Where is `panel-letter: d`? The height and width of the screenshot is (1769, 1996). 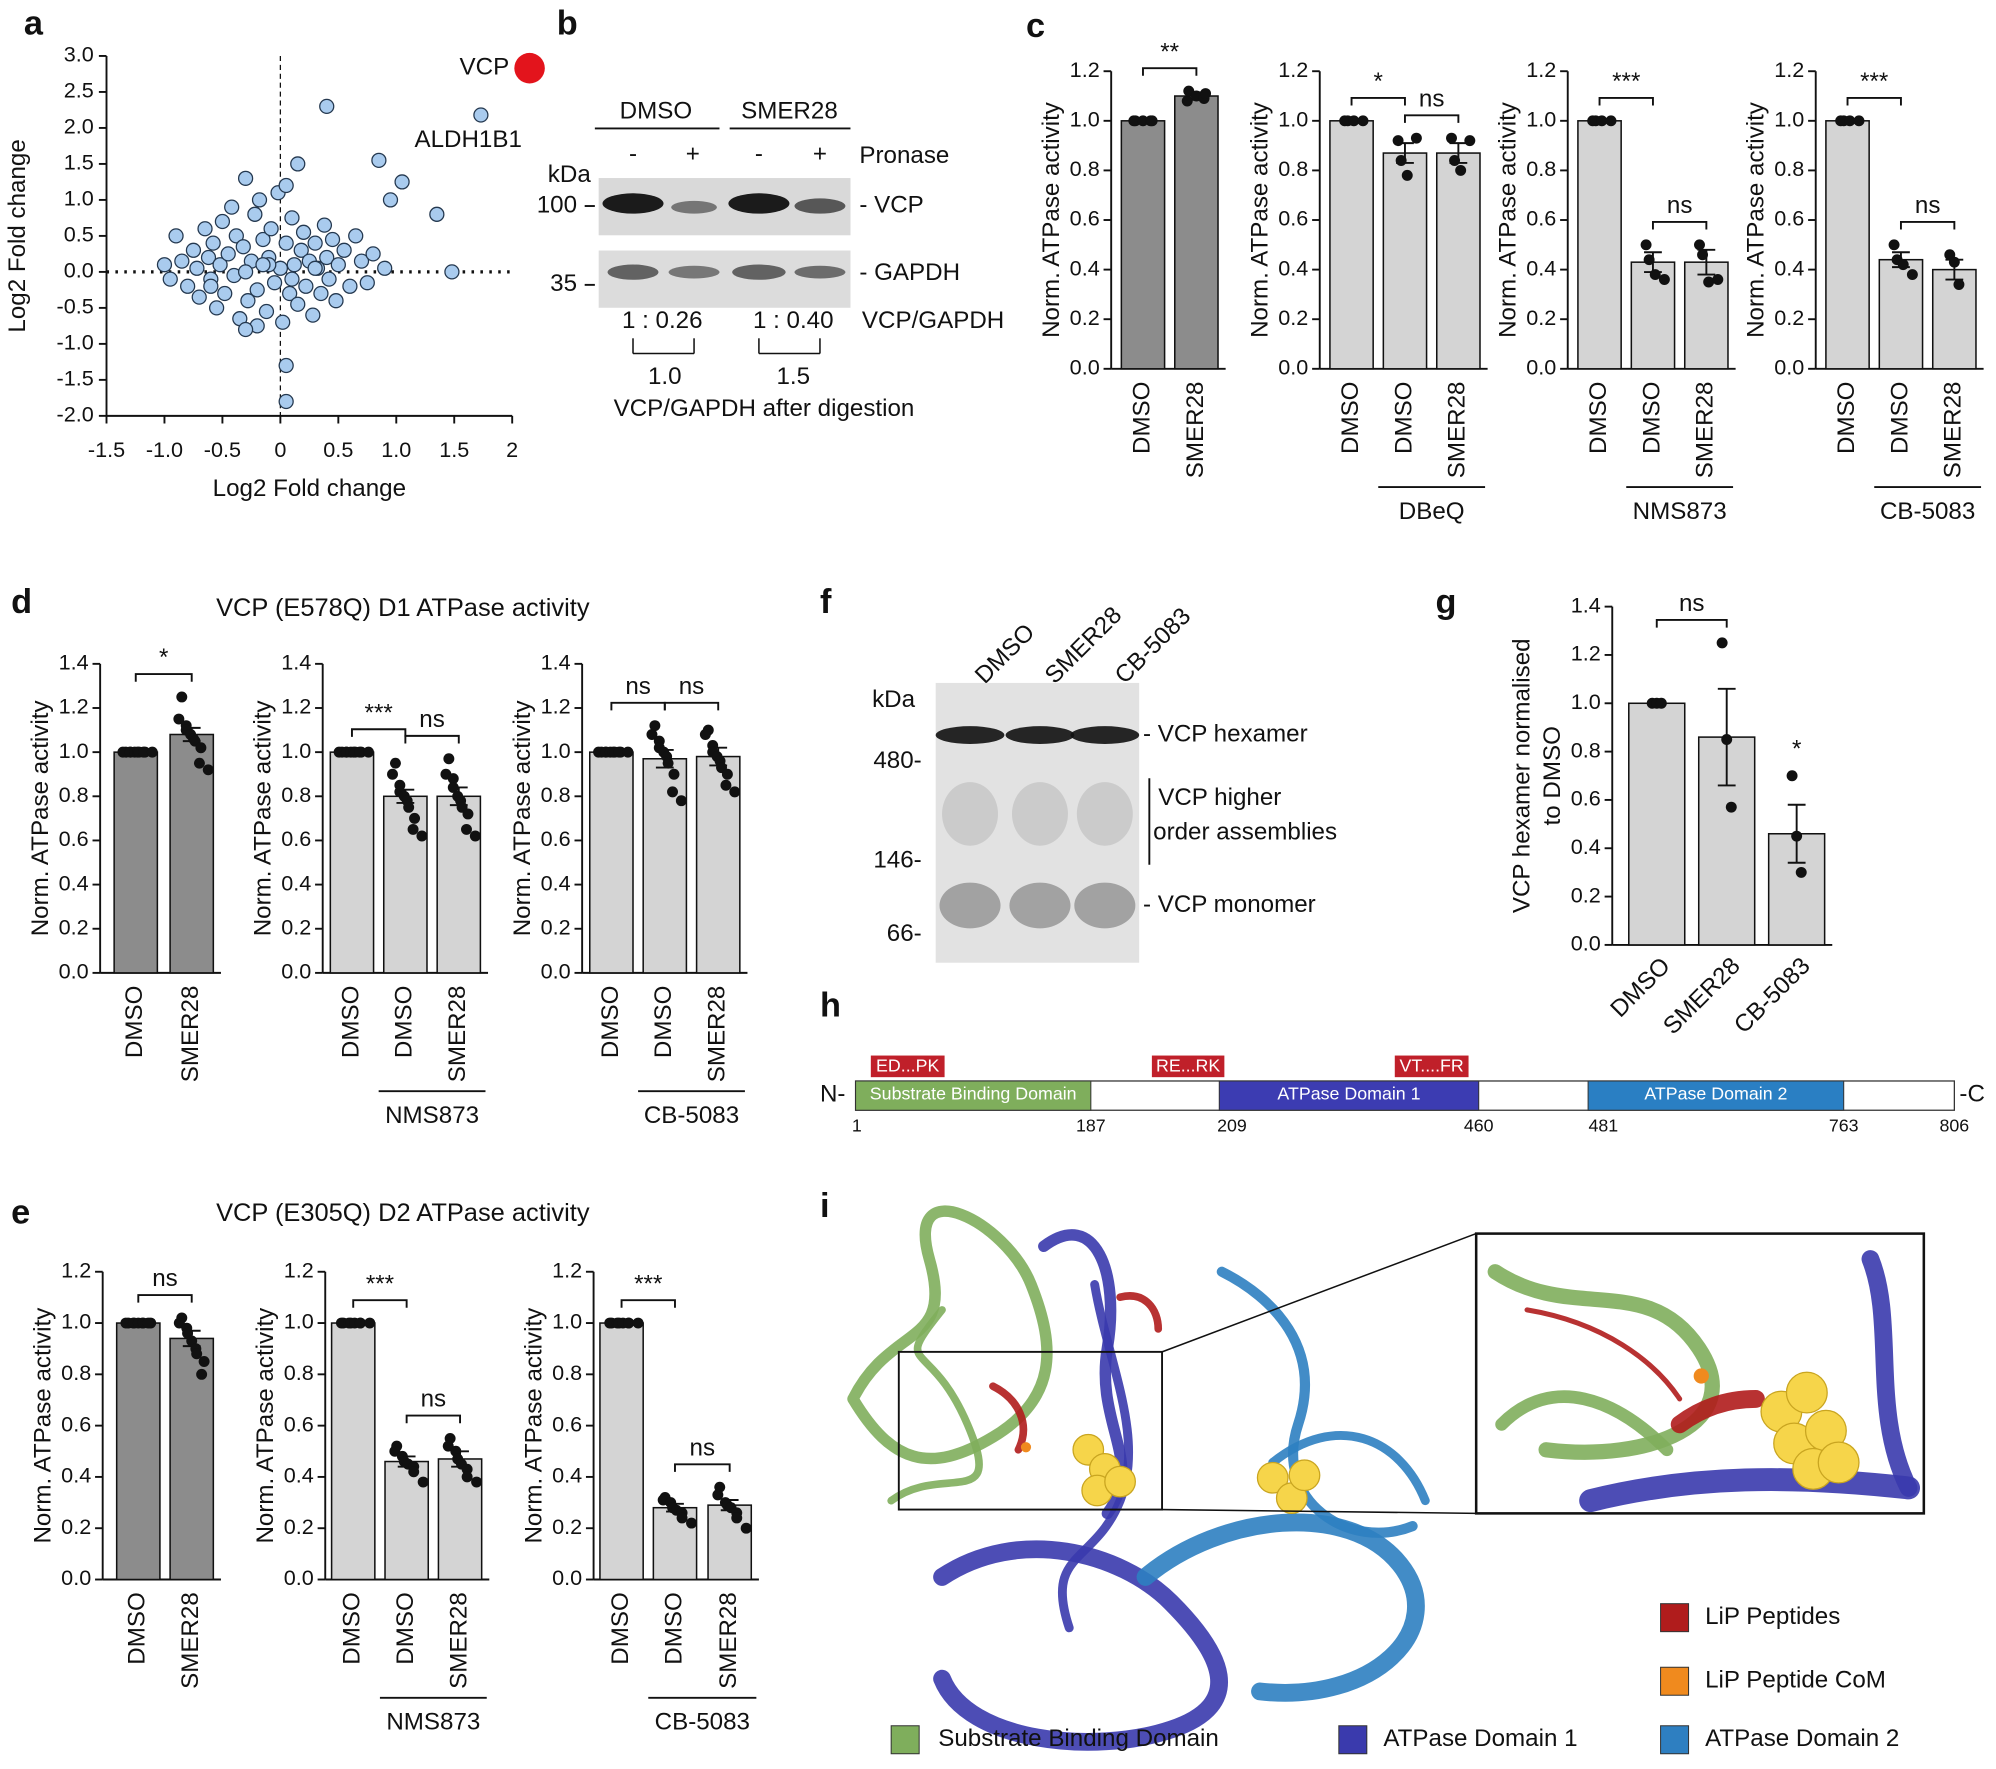
panel-letter: d is located at coordinates (21, 602).